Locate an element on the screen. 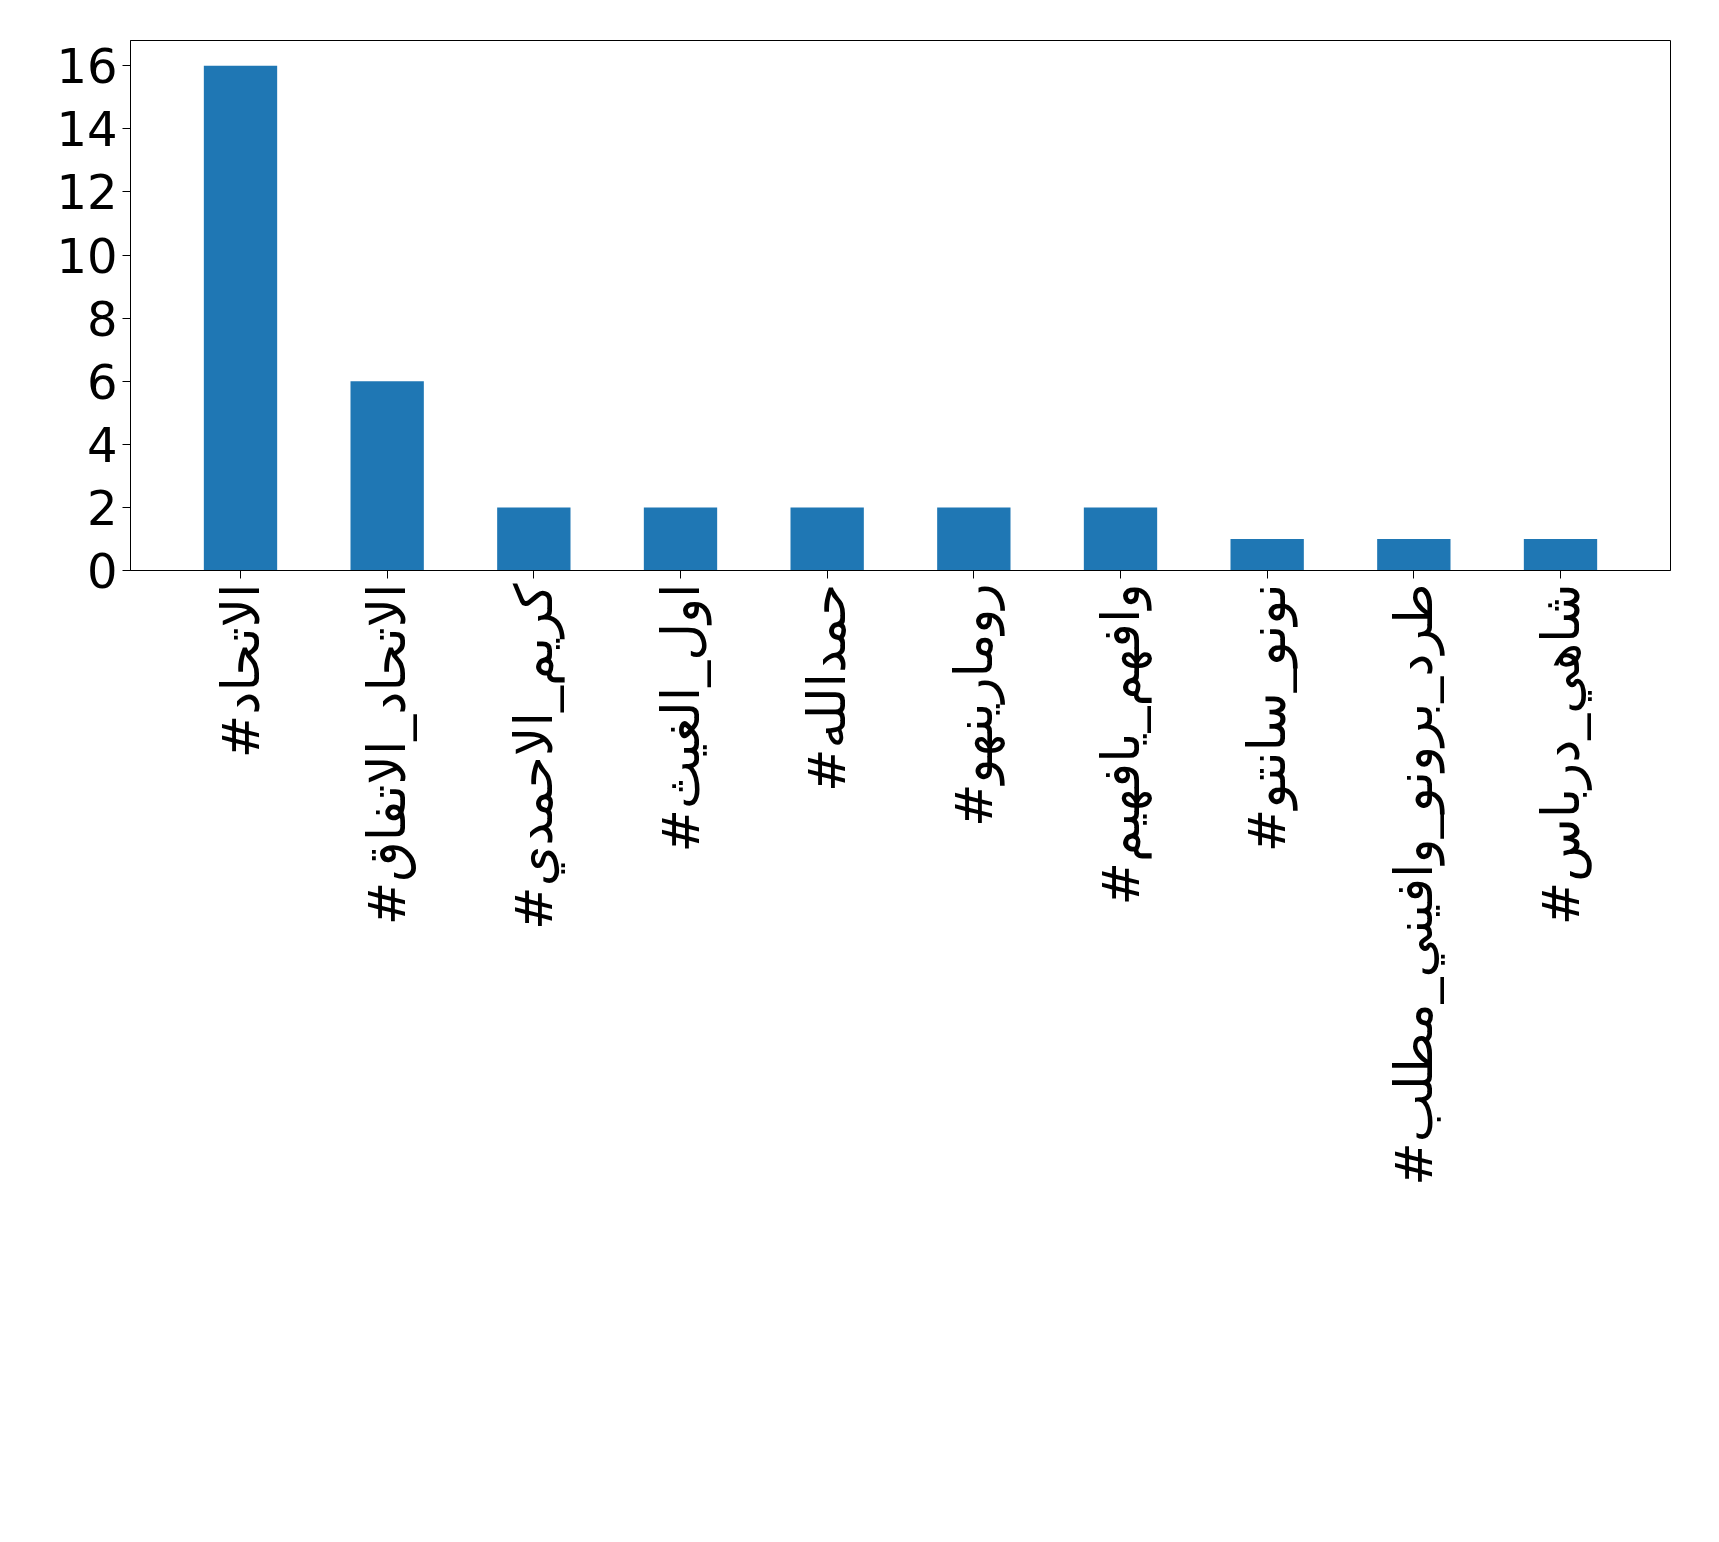  x-tick-label: #وافهم_يافهيم is located at coordinates (1121, 744).